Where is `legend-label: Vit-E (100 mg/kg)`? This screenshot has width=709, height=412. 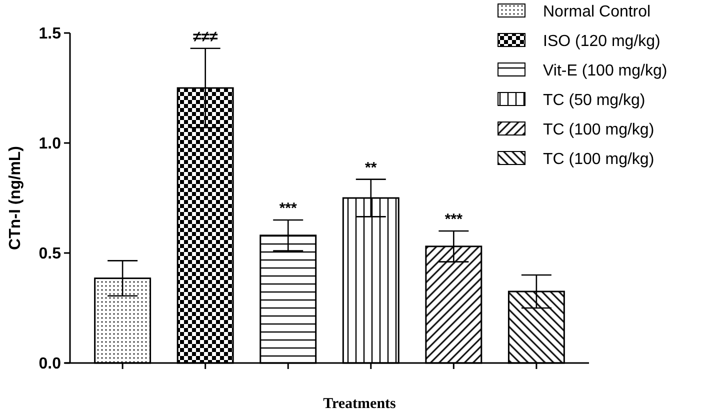 legend-label: Vit-E (100 mg/kg) is located at coordinates (605, 71).